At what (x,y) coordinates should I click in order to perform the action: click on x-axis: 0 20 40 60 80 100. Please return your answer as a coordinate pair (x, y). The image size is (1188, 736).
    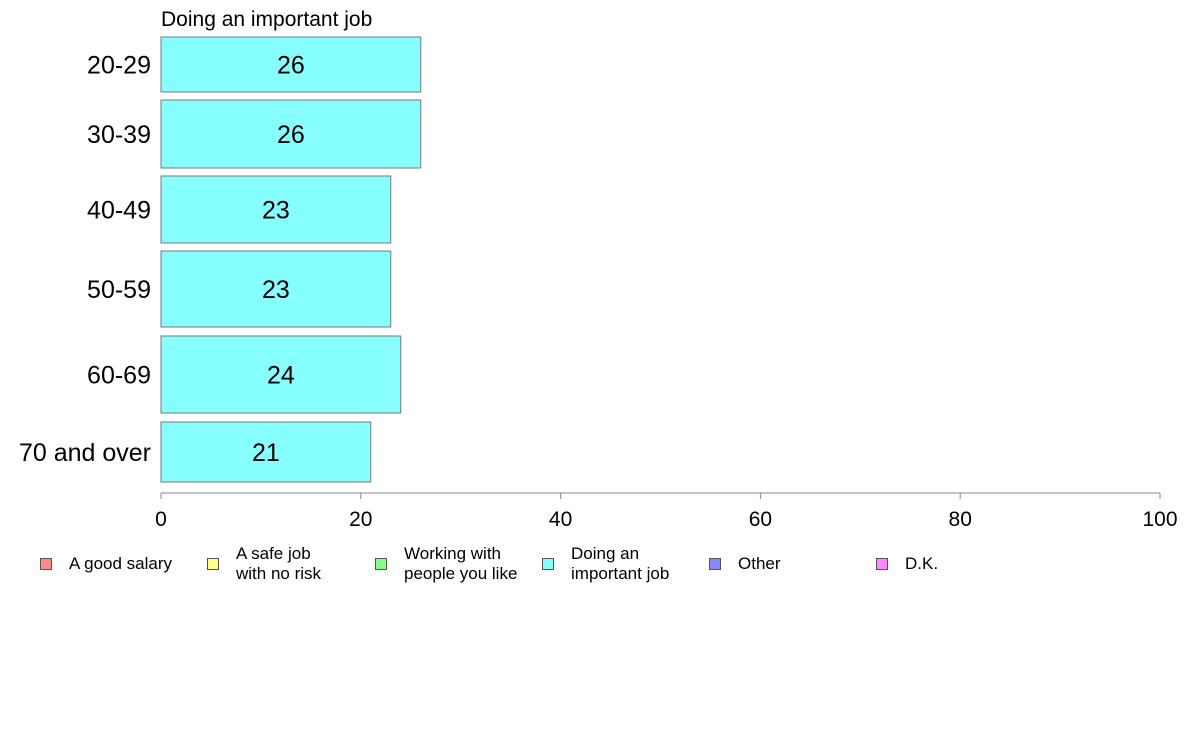
    Looking at the image, I should click on (666, 511).